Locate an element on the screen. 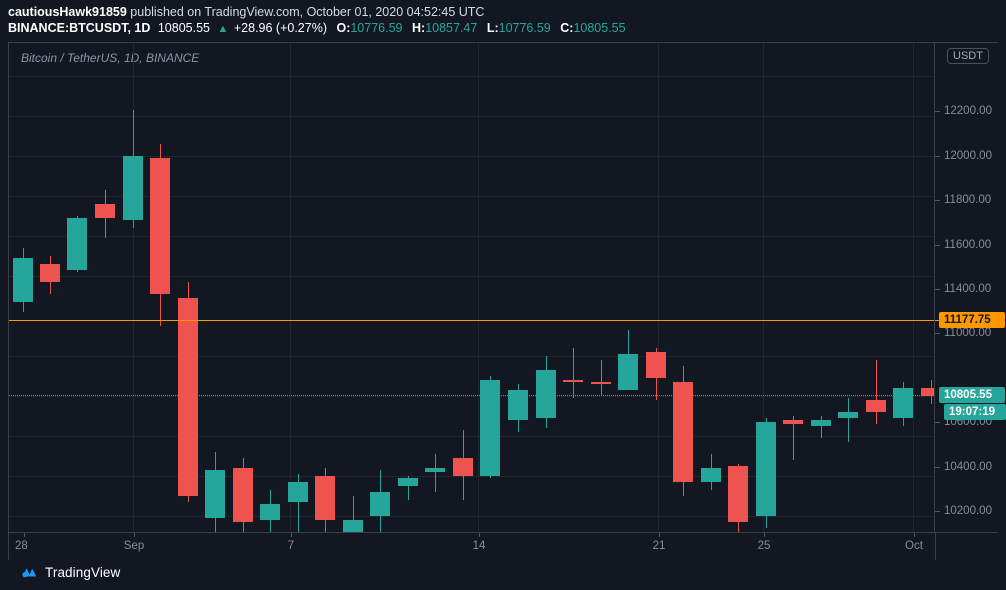 The height and width of the screenshot is (590, 1006). open-value: 10776.59 is located at coordinates (376, 28).